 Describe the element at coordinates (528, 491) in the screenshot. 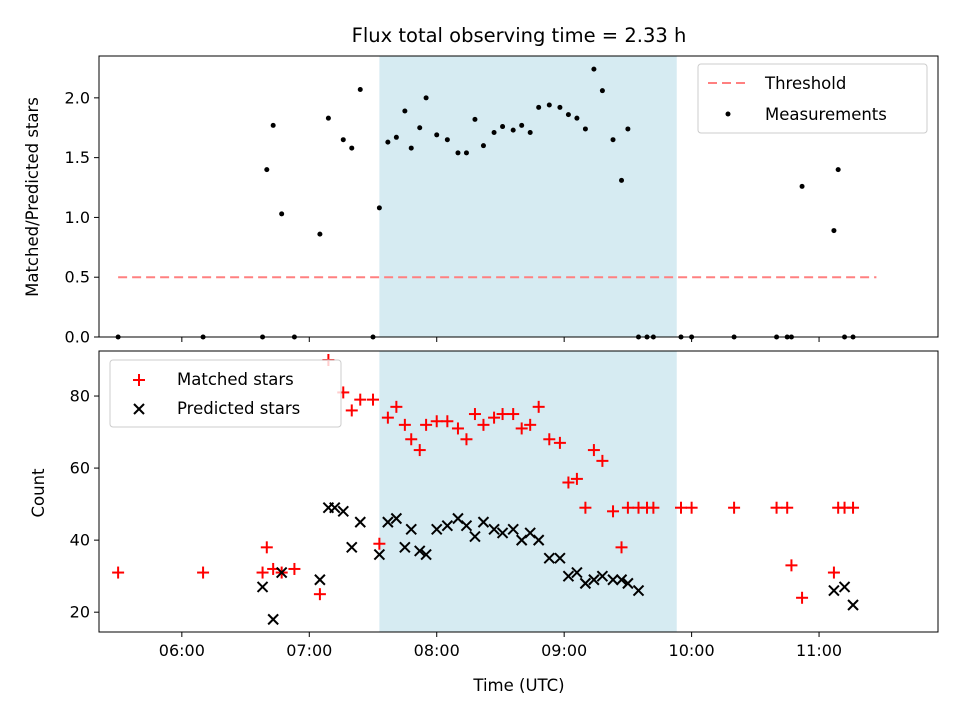

I see `bottom-observing-window` at that location.